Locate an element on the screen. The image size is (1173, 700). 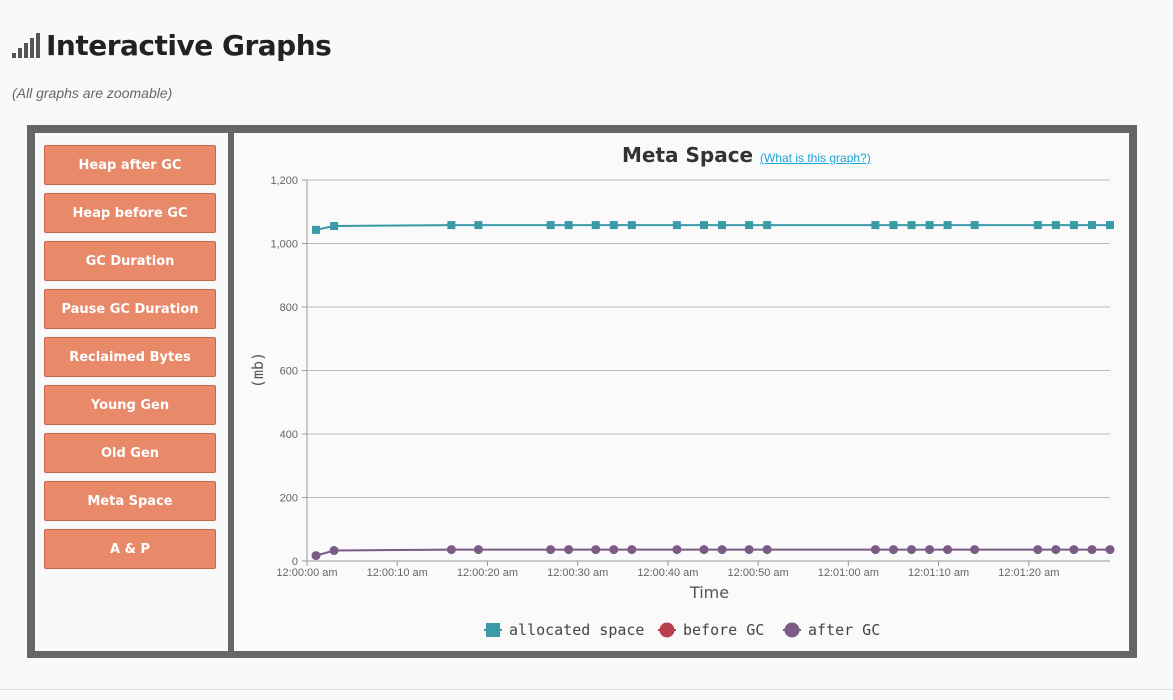
chart-title: Meta Space is located at coordinates (688, 155).